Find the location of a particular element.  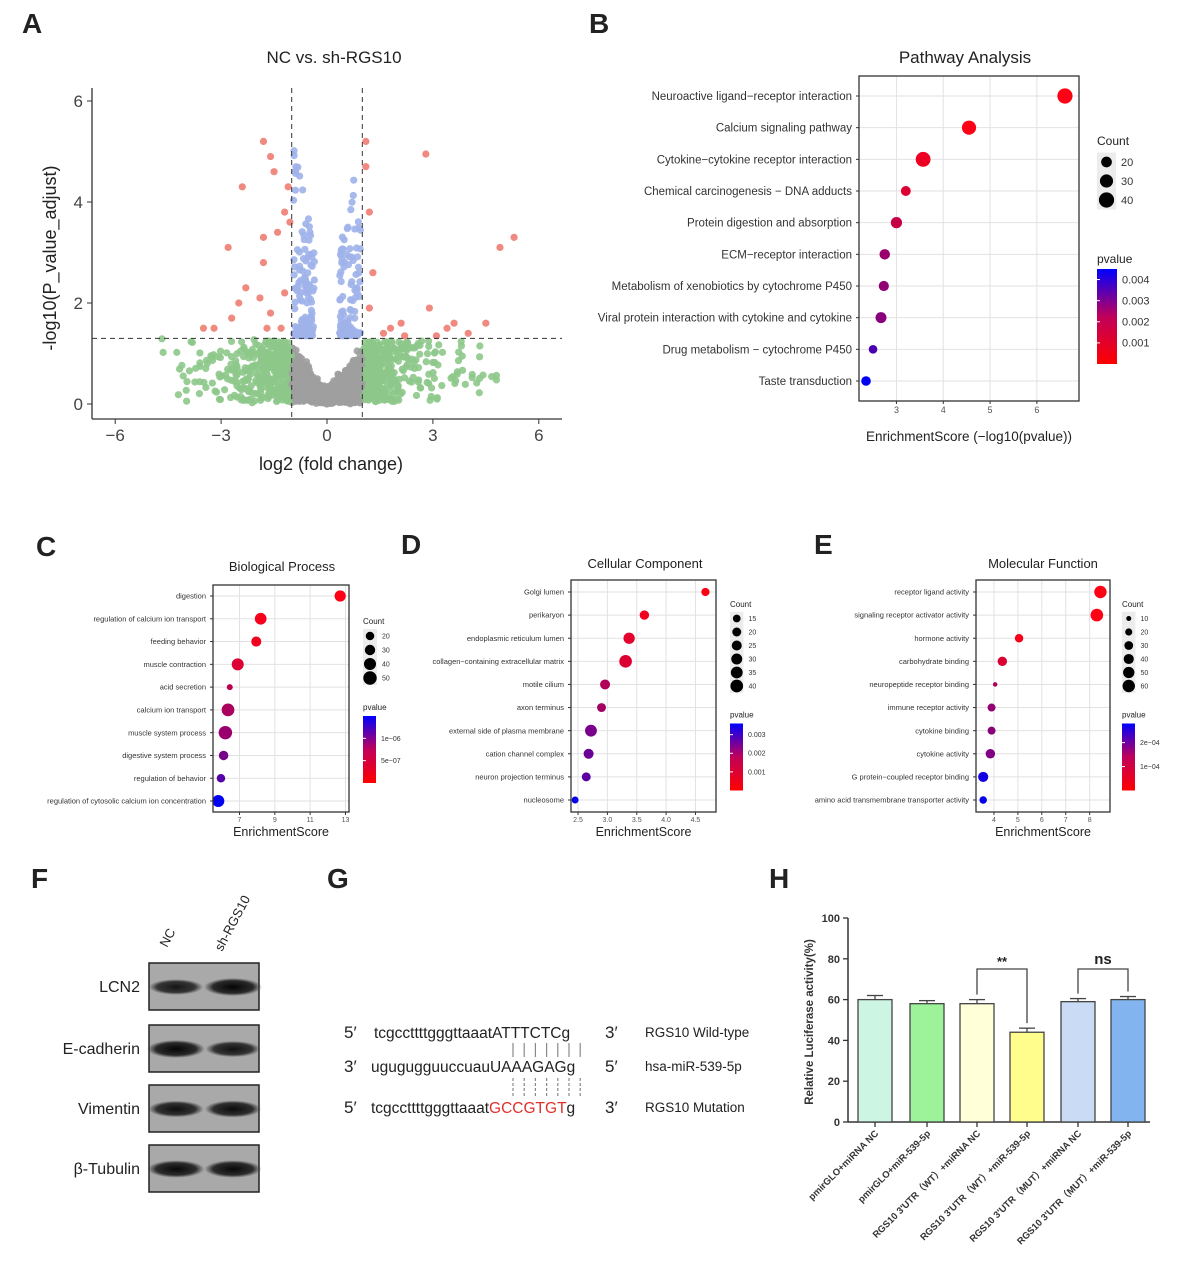

pvalue-colorbar is located at coordinates (1107, 316).